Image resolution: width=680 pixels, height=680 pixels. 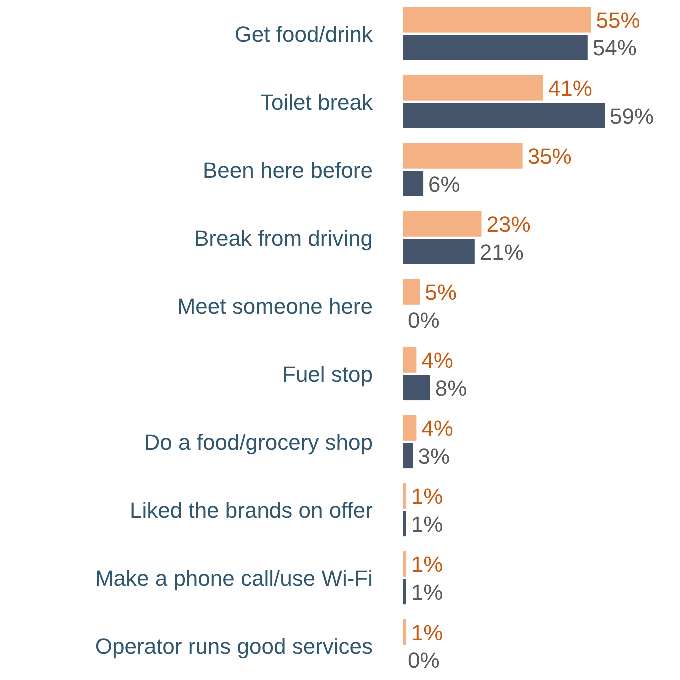 What do you see at coordinates (258, 443) in the screenshot?
I see `y-tick-label: Do a food/grocery shop` at bounding box center [258, 443].